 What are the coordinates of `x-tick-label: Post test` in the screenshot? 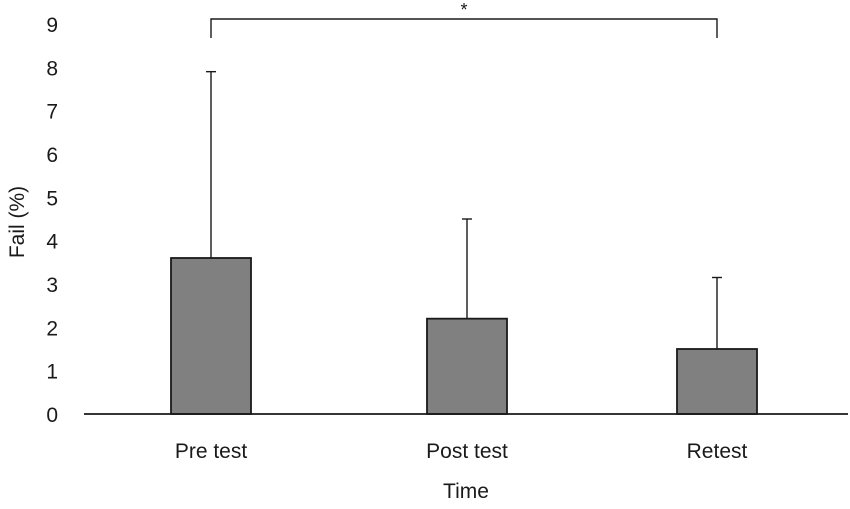 It's located at (467, 451).